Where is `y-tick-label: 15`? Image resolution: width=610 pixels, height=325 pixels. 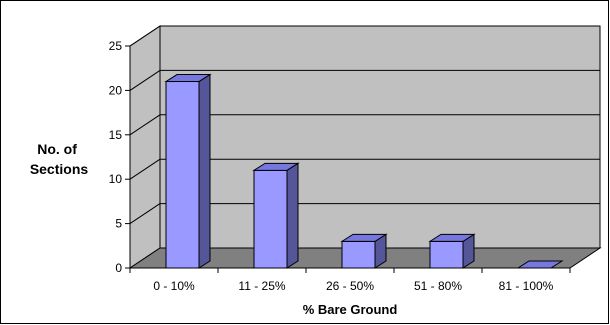
y-tick-label: 15 is located at coordinates (116, 135).